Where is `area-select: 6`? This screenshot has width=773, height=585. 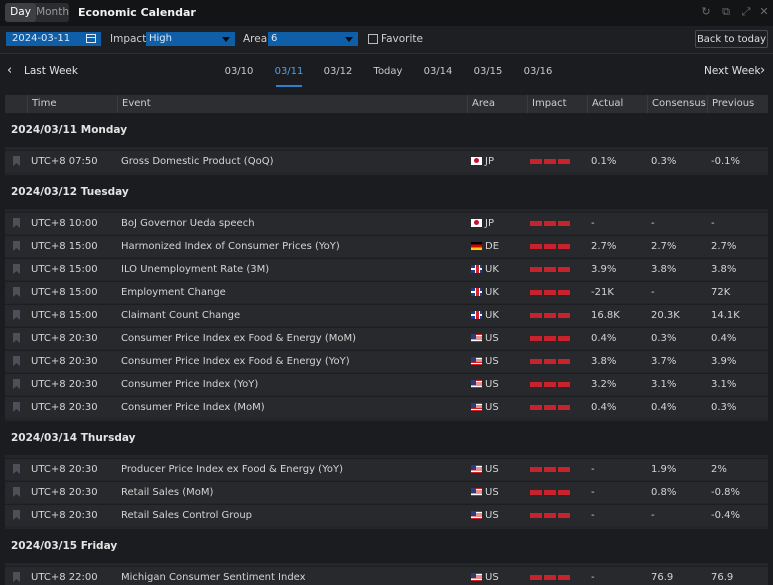 area-select: 6 is located at coordinates (313, 39).